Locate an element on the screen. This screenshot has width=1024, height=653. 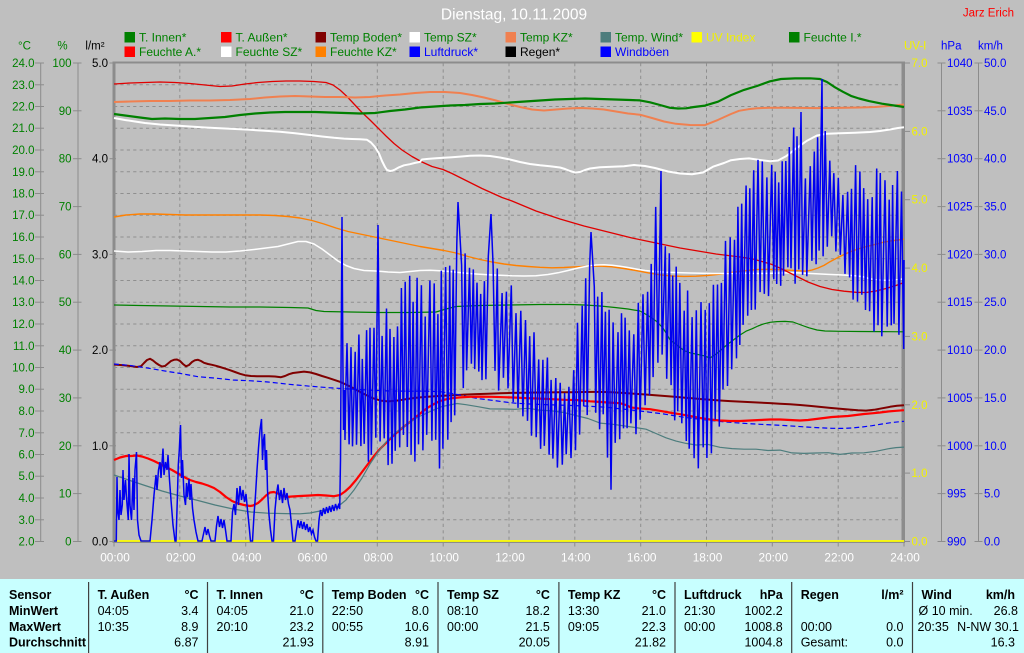
svg-text: 22:50 is located at coordinates (347, 611).